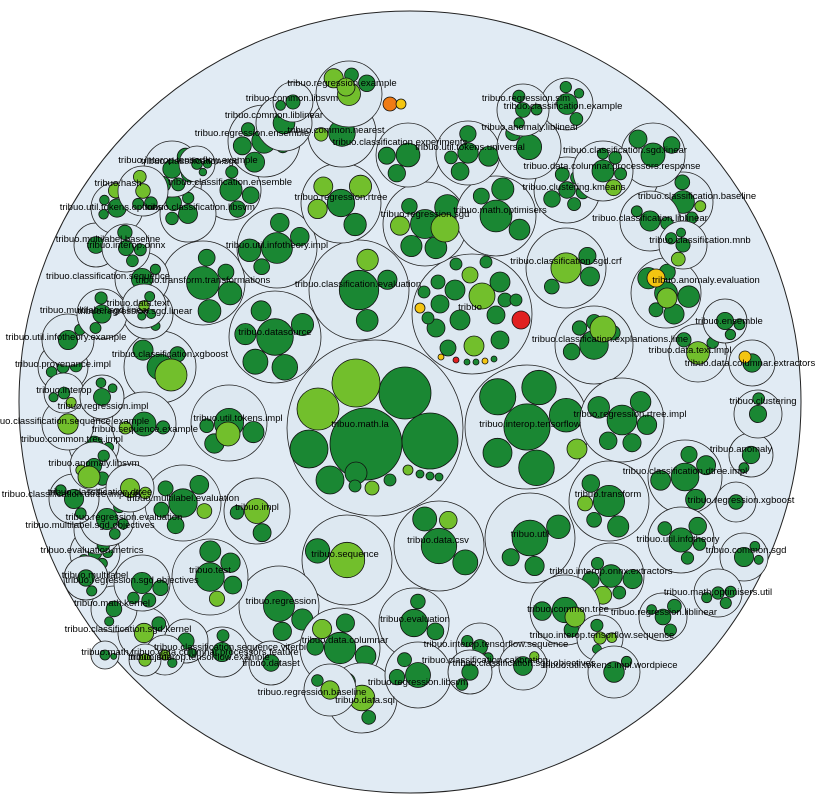 Image resolution: width=821 pixels, height=802 pixels. What do you see at coordinates (187, 160) in the screenshot?
I see `package-label: tribuo.interop.tensorflow.example` at bounding box center [187, 160].